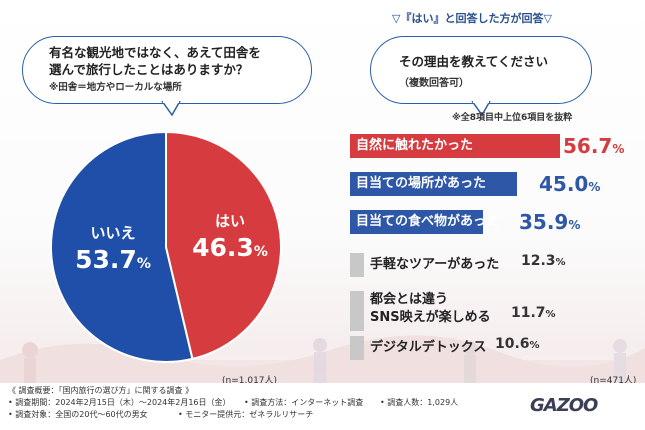 This screenshot has width=645, height=430. What do you see at coordinates (543, 261) in the screenshot?
I see `bar-value-4: 12.3%` at bounding box center [543, 261].